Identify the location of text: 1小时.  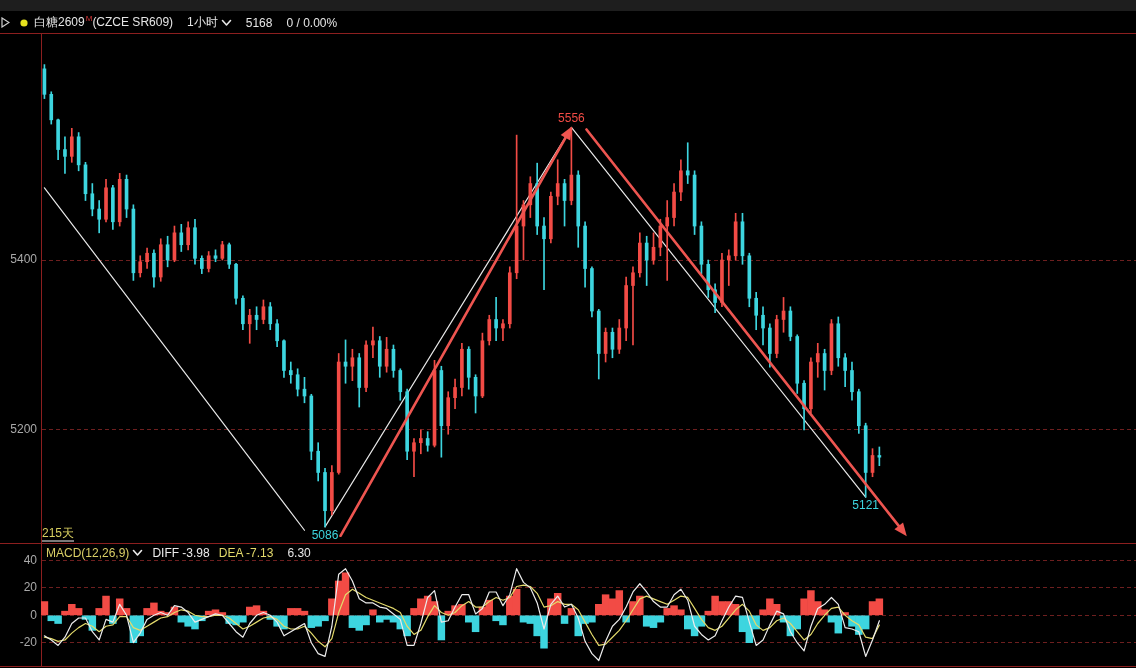
(202, 22).